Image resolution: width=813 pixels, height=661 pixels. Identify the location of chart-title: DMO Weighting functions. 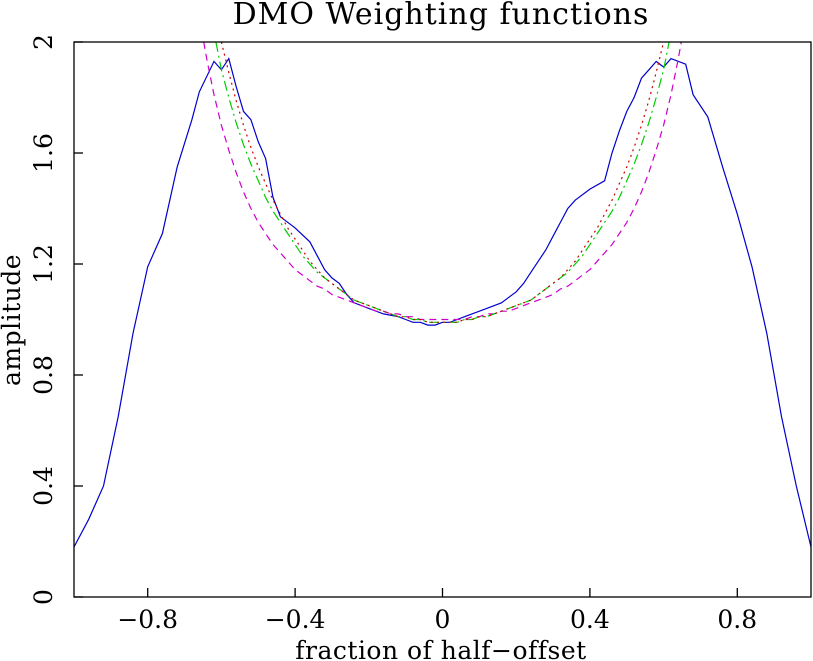
(441, 16).